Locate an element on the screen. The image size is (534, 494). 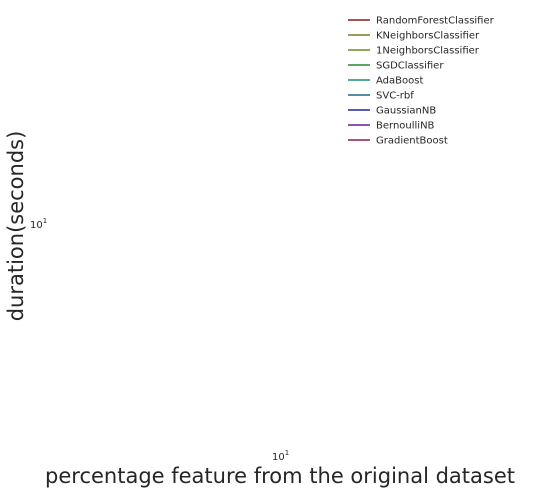
x-tick-base: 10 is located at coordinates (278, 457).